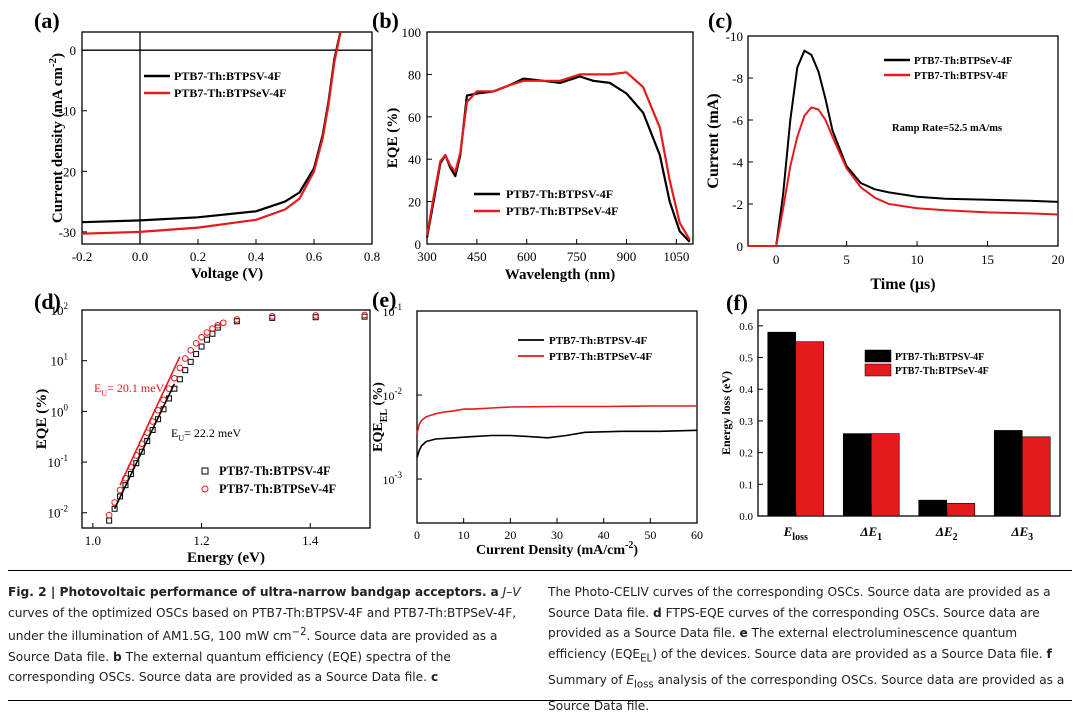  What do you see at coordinates (630, 679) in the screenshot?
I see `caption-f-eloss: E` at bounding box center [630, 679].